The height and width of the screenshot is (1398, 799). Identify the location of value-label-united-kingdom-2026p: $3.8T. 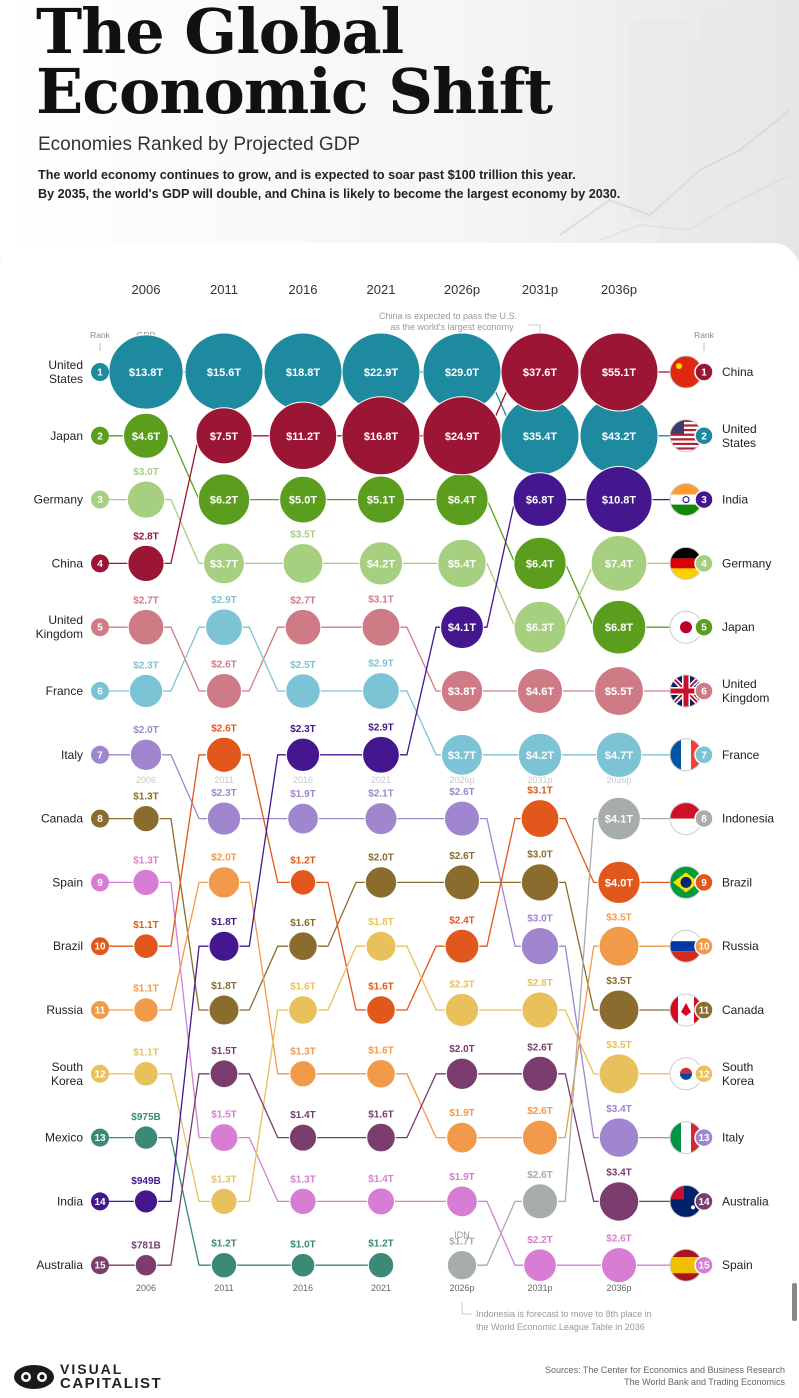
(462, 692).